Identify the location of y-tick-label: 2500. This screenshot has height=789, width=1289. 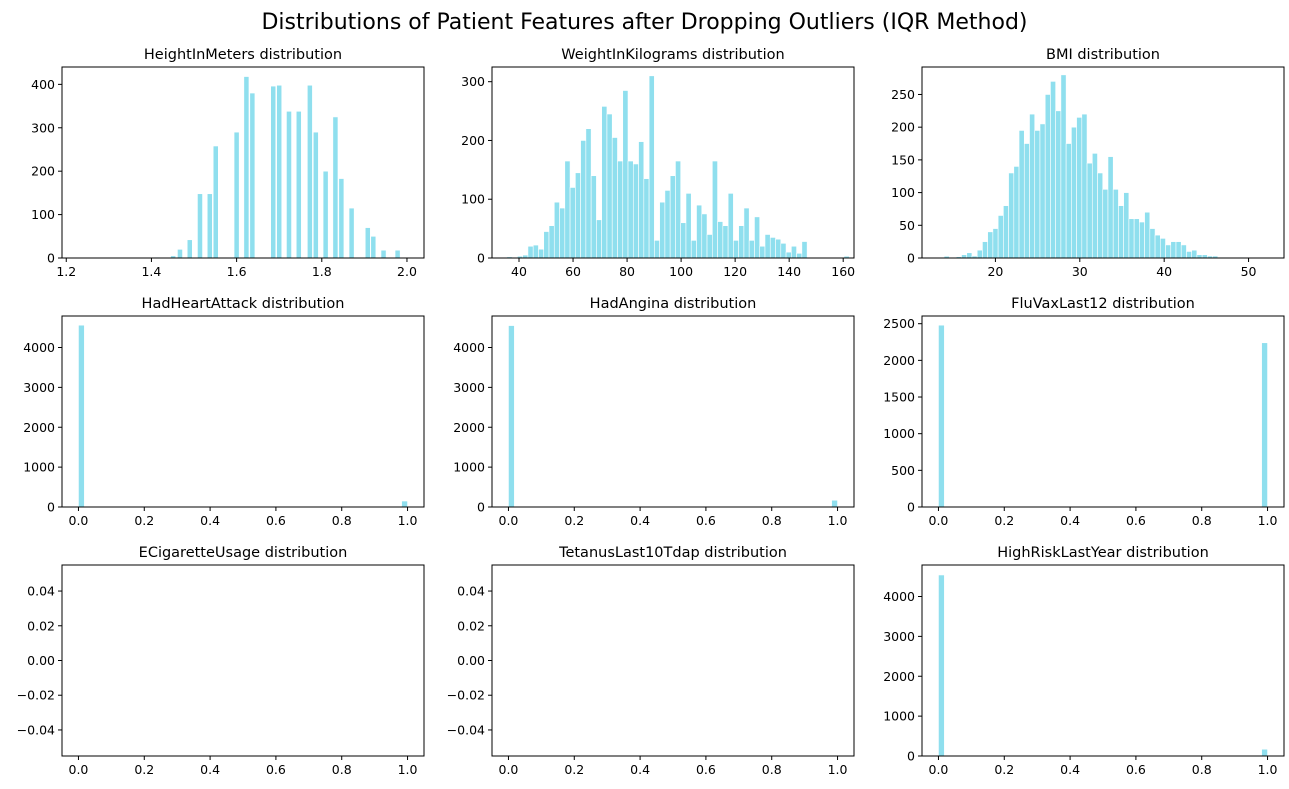
(899, 323).